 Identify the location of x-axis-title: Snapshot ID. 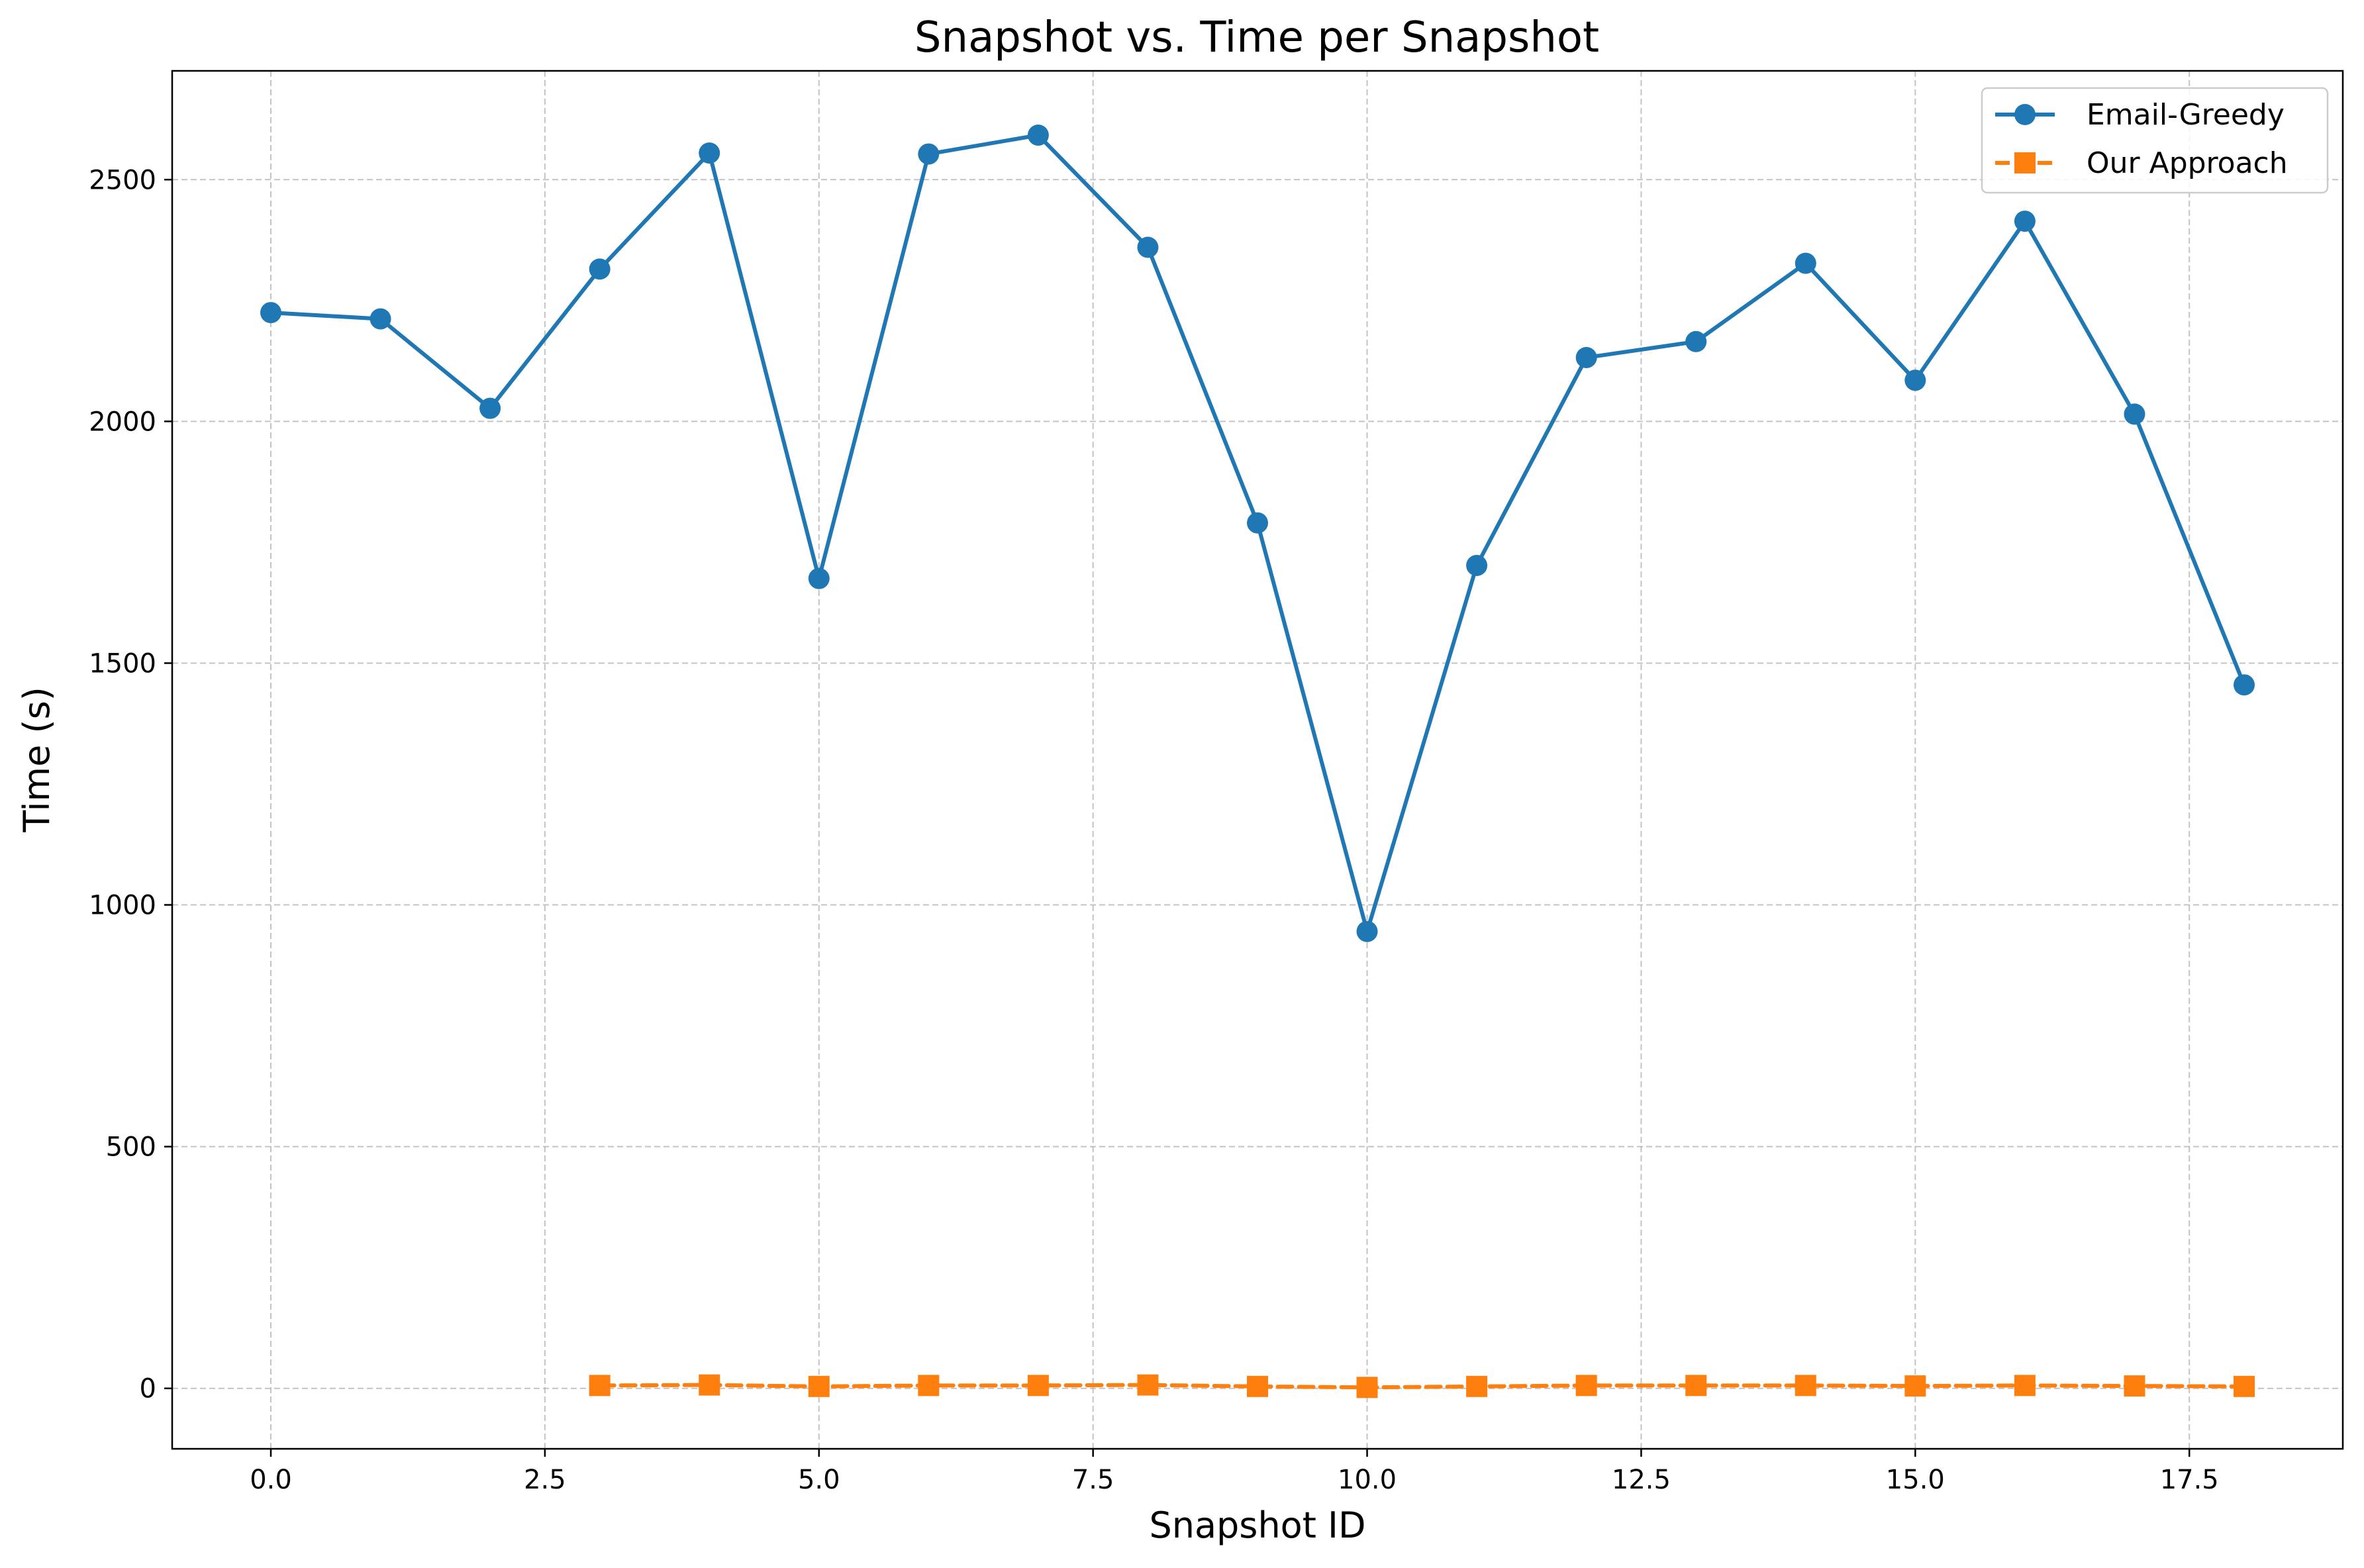
(1257, 1525).